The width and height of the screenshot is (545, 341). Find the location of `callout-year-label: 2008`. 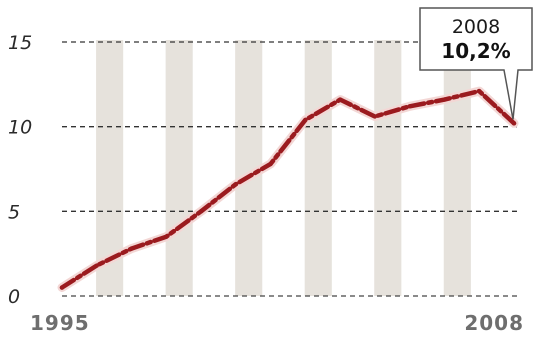

callout-year-label: 2008 is located at coordinates (476, 27).